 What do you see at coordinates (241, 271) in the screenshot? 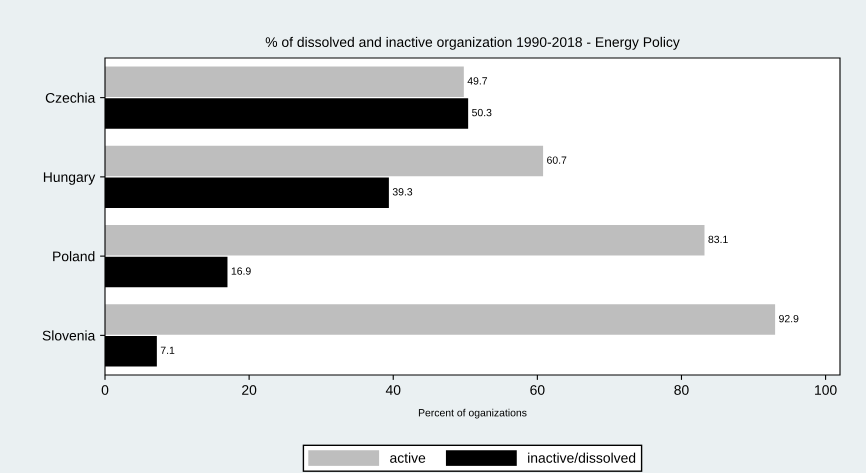
I see `data-label: 16.9` at bounding box center [241, 271].